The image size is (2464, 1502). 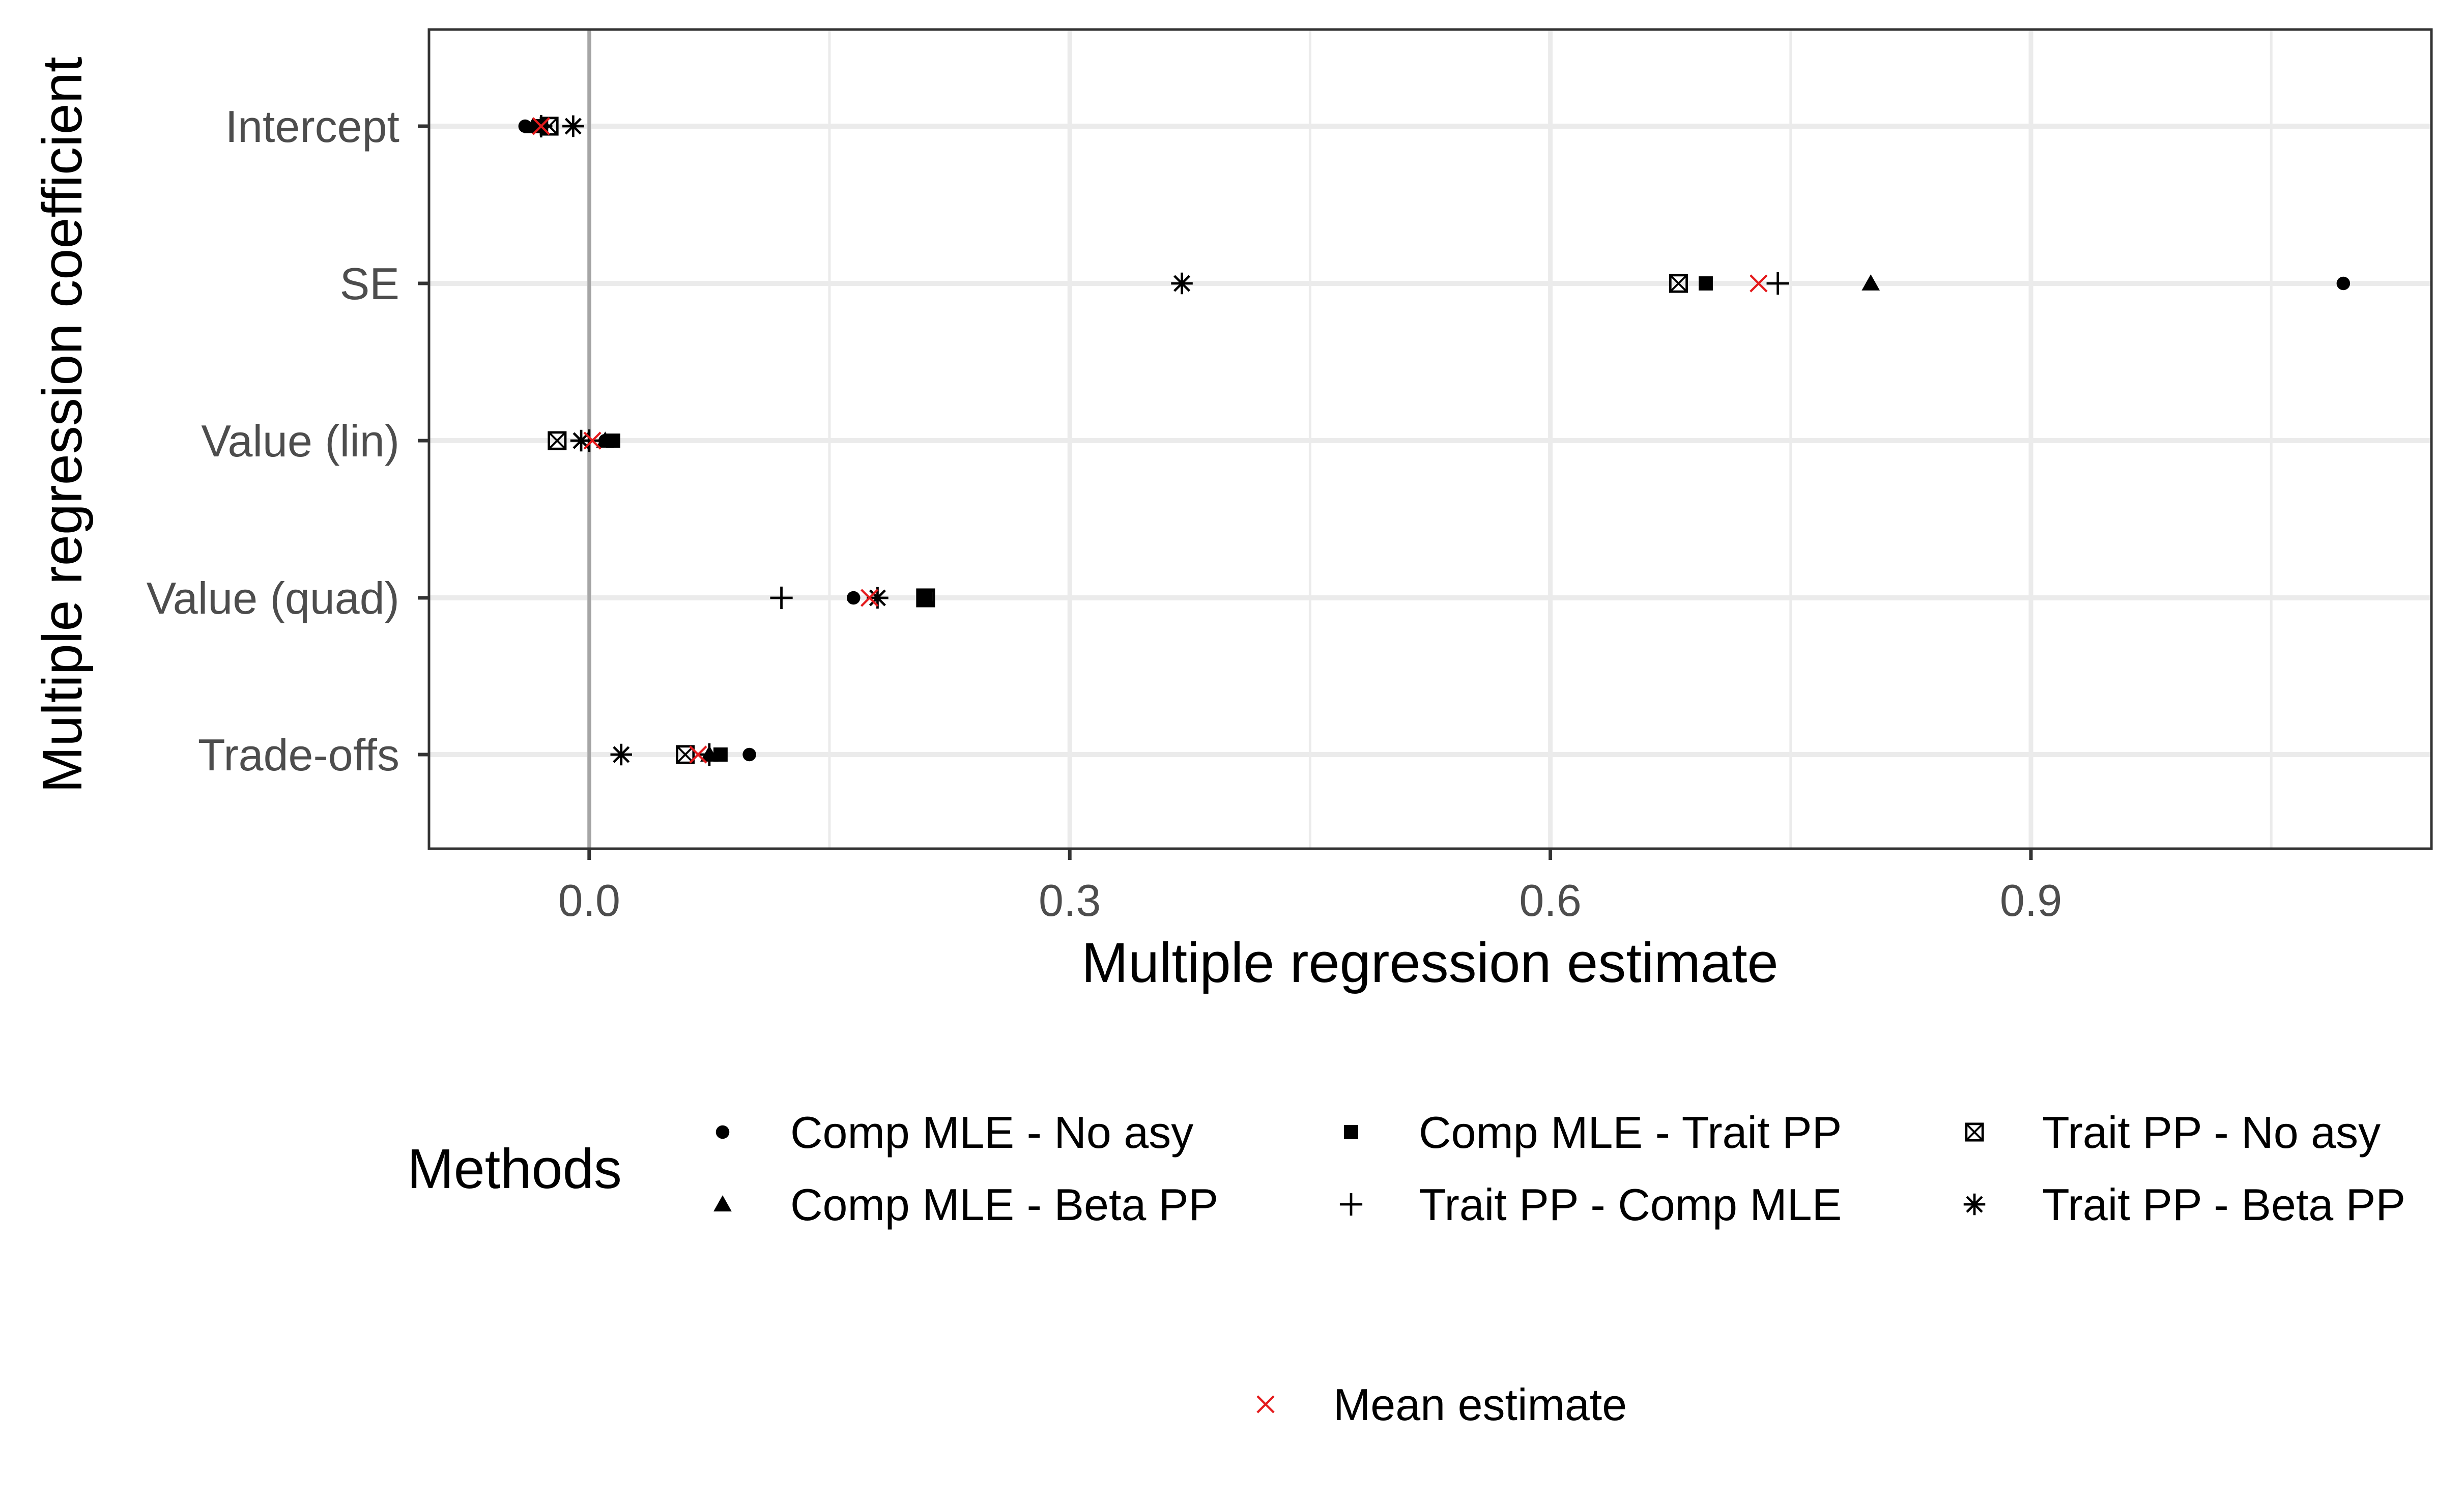 I want to click on y-tick-label: SE, so click(x=369, y=284).